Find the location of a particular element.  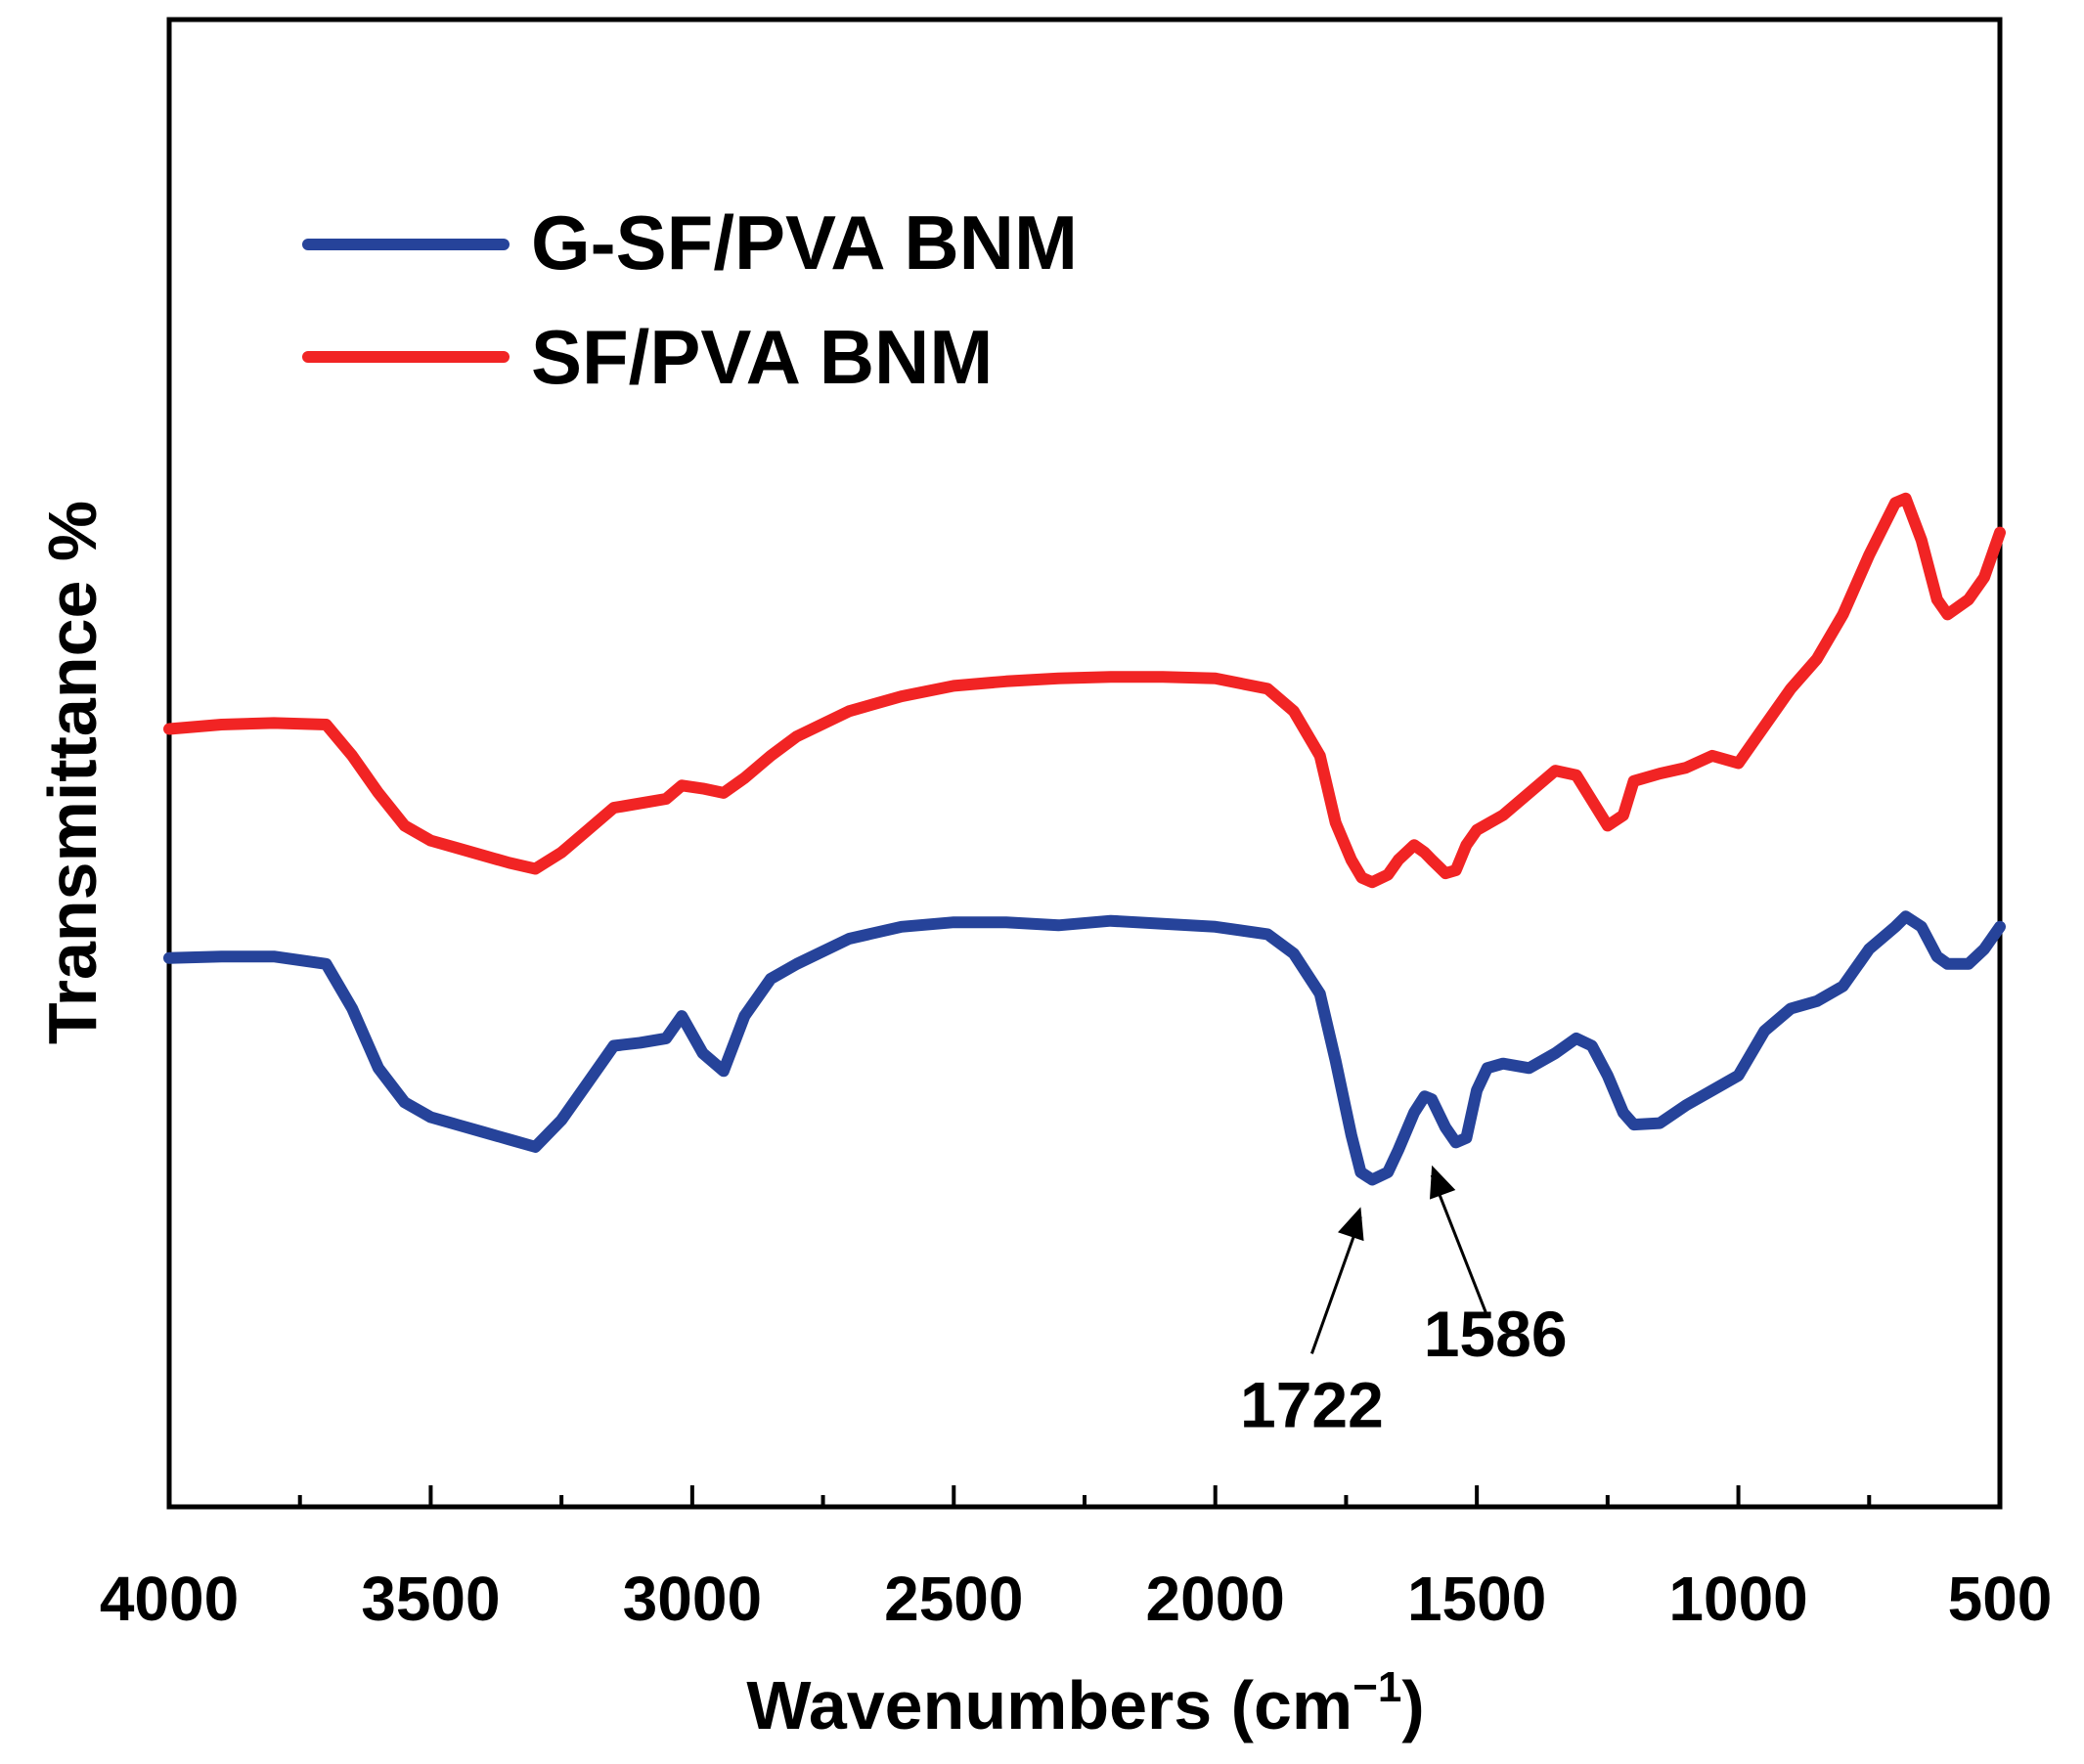

x-axis-label: Wavenumbers (cm−1) is located at coordinates (1085, 1703).